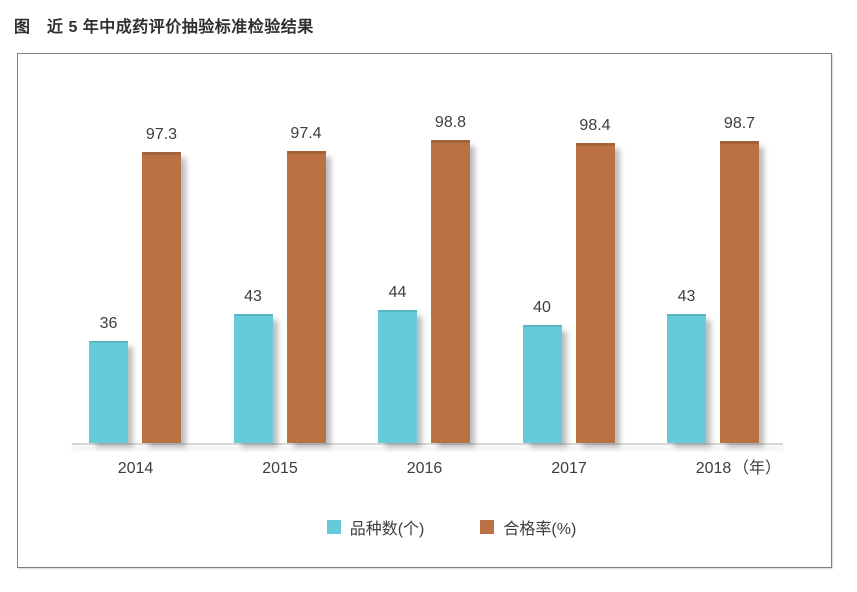  Describe the element at coordinates (397, 376) in the screenshot. I see `bar-varieties-2016` at that location.